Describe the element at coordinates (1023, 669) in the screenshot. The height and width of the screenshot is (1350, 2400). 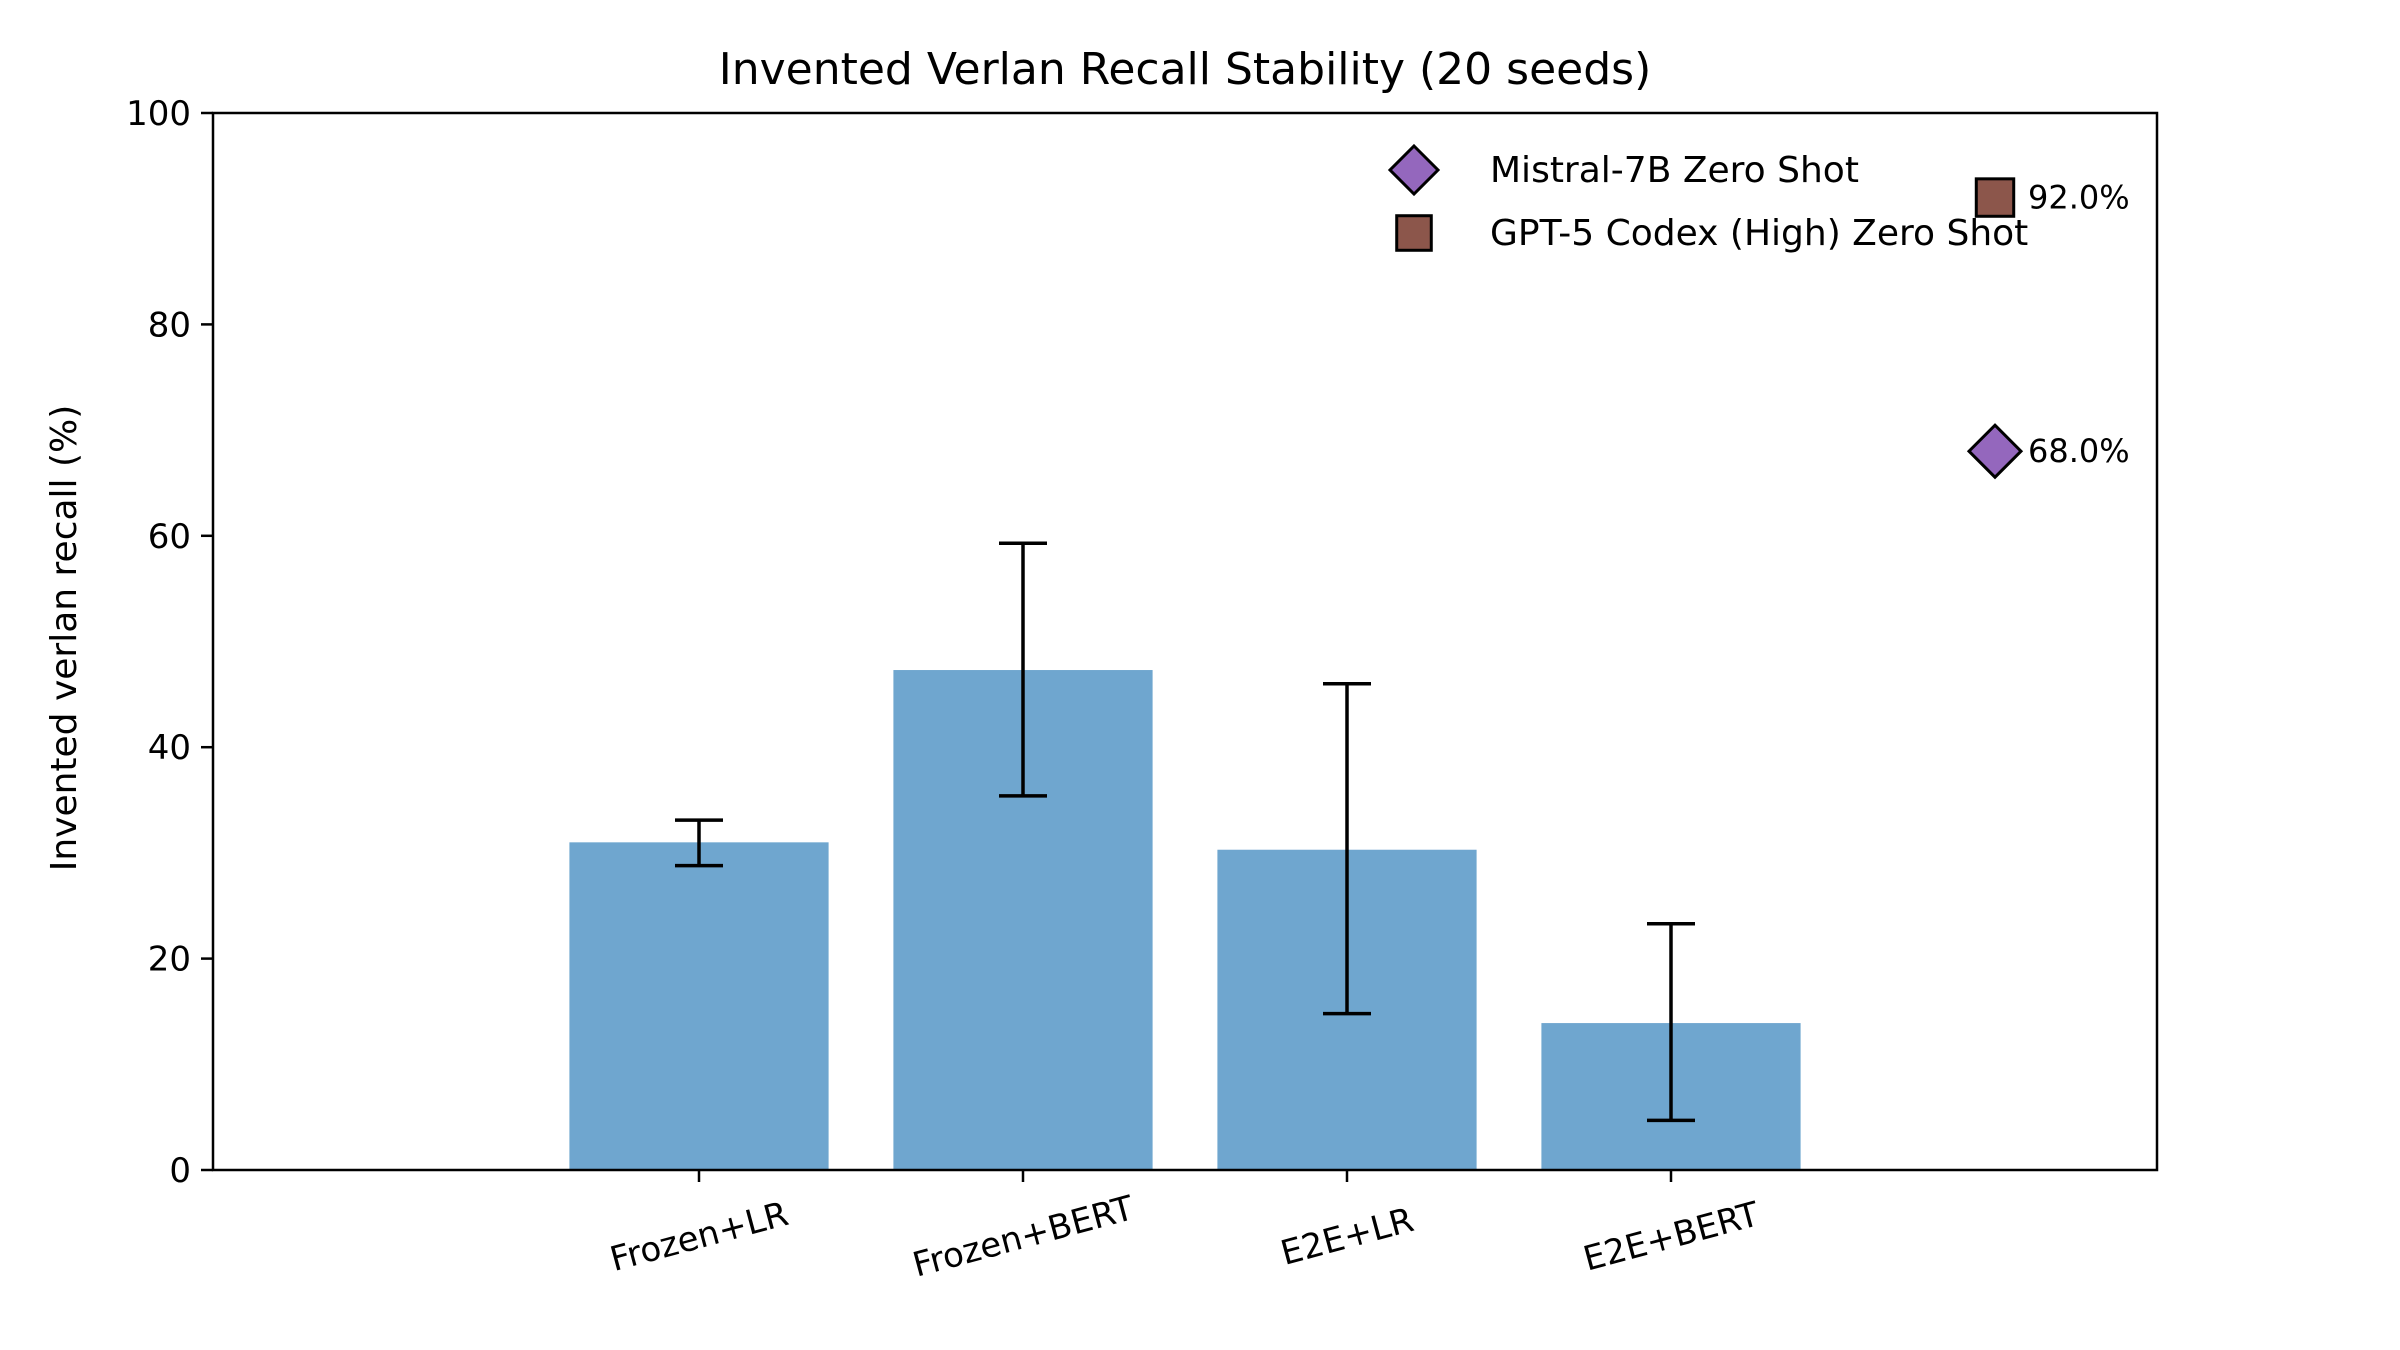
I see `error-bar-frozen-bert` at that location.